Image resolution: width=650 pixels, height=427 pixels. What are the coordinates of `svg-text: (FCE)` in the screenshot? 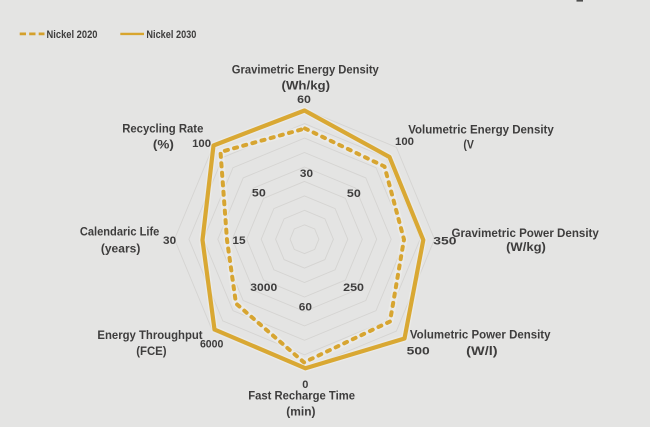 It's located at (151, 351).